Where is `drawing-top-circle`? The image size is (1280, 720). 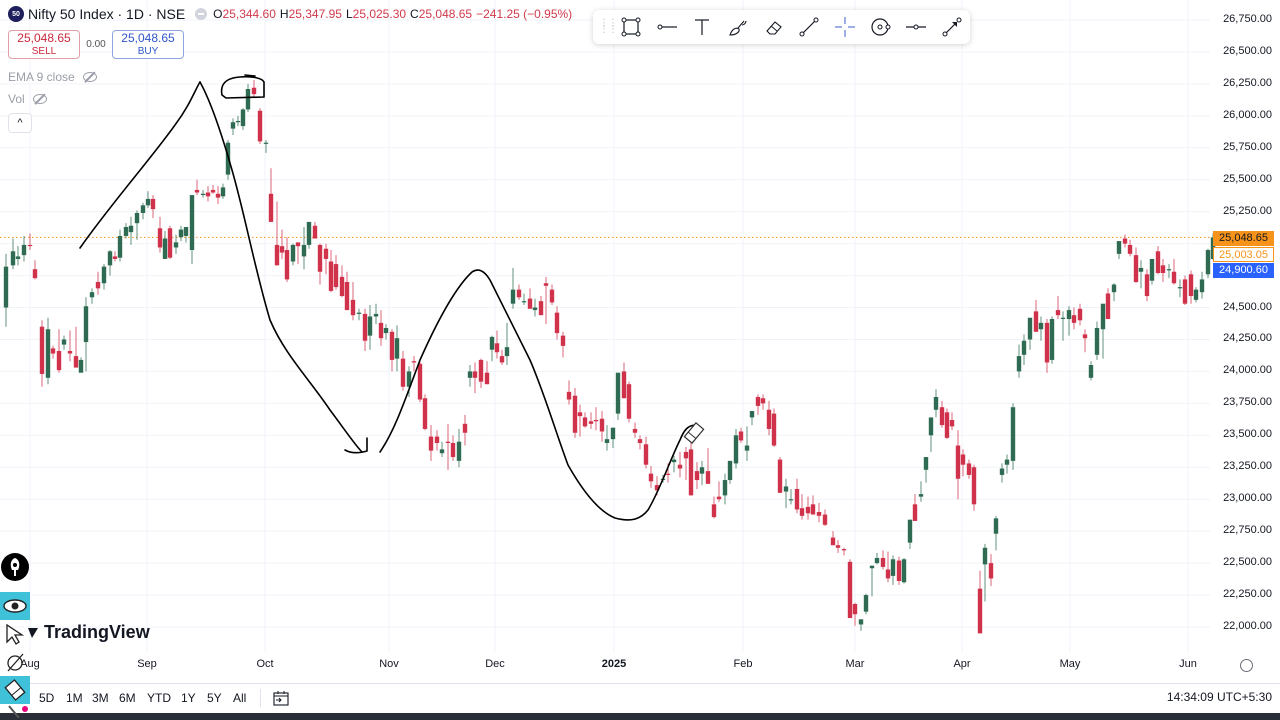
drawing-top-circle is located at coordinates (242, 87).